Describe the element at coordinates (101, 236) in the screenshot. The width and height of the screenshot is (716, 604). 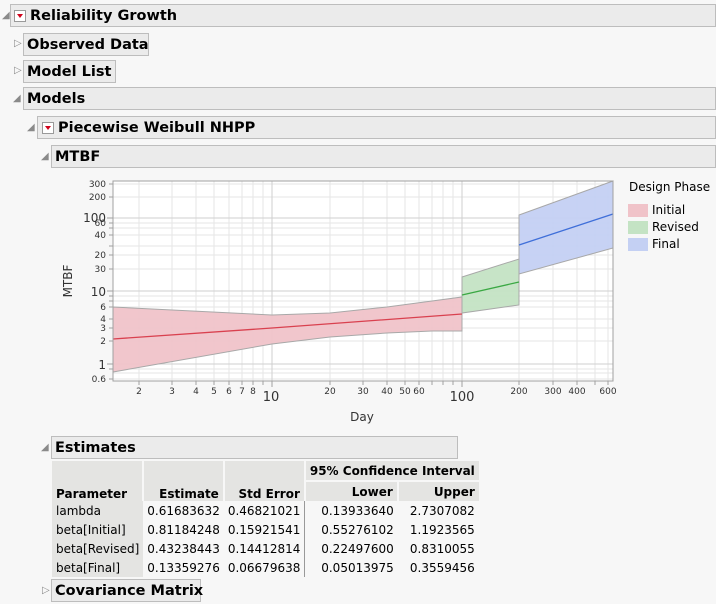
I see `svg-text: 40` at that location.